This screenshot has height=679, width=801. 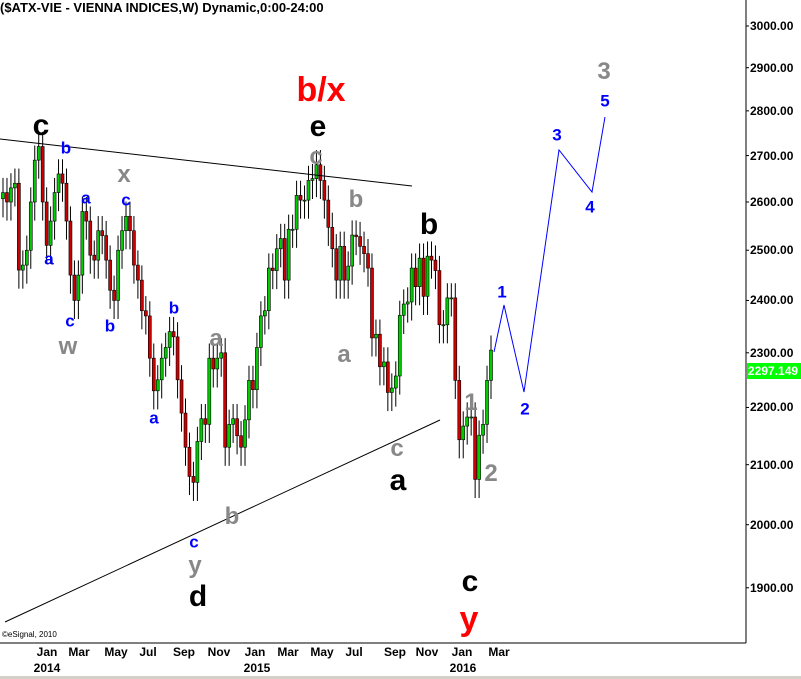 I want to click on x-tick-label: Jan, so click(x=255, y=652).